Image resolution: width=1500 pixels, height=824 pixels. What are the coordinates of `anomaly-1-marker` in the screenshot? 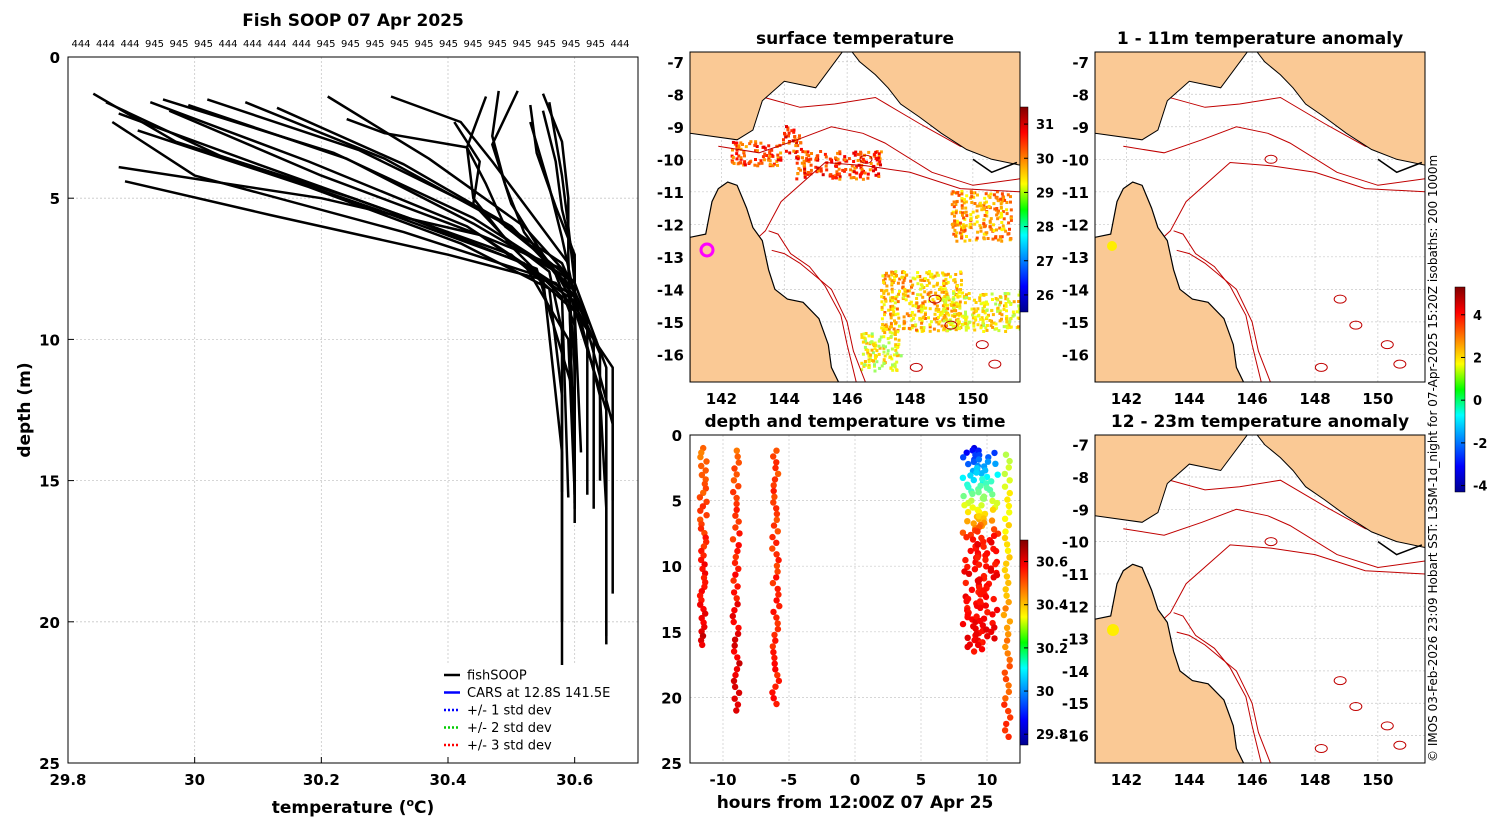 It's located at (1112, 246).